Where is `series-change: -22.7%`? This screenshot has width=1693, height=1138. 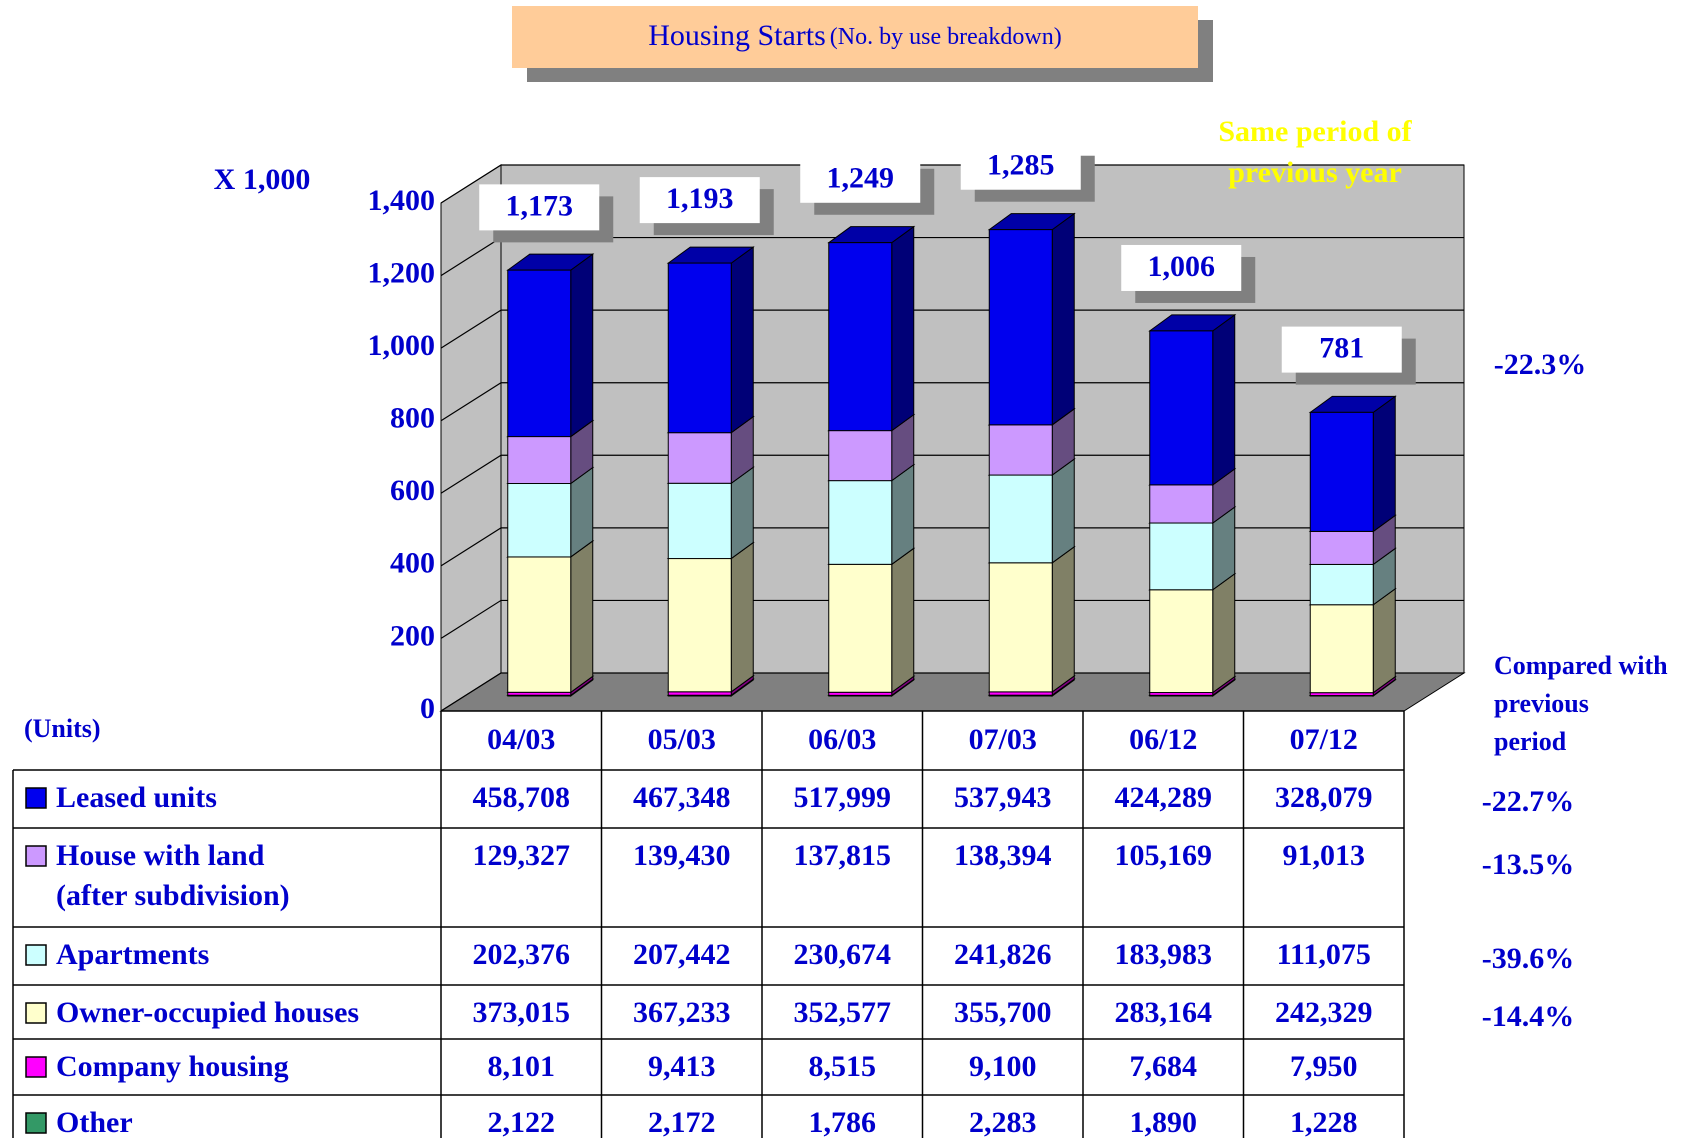 series-change: -22.7% is located at coordinates (1528, 801).